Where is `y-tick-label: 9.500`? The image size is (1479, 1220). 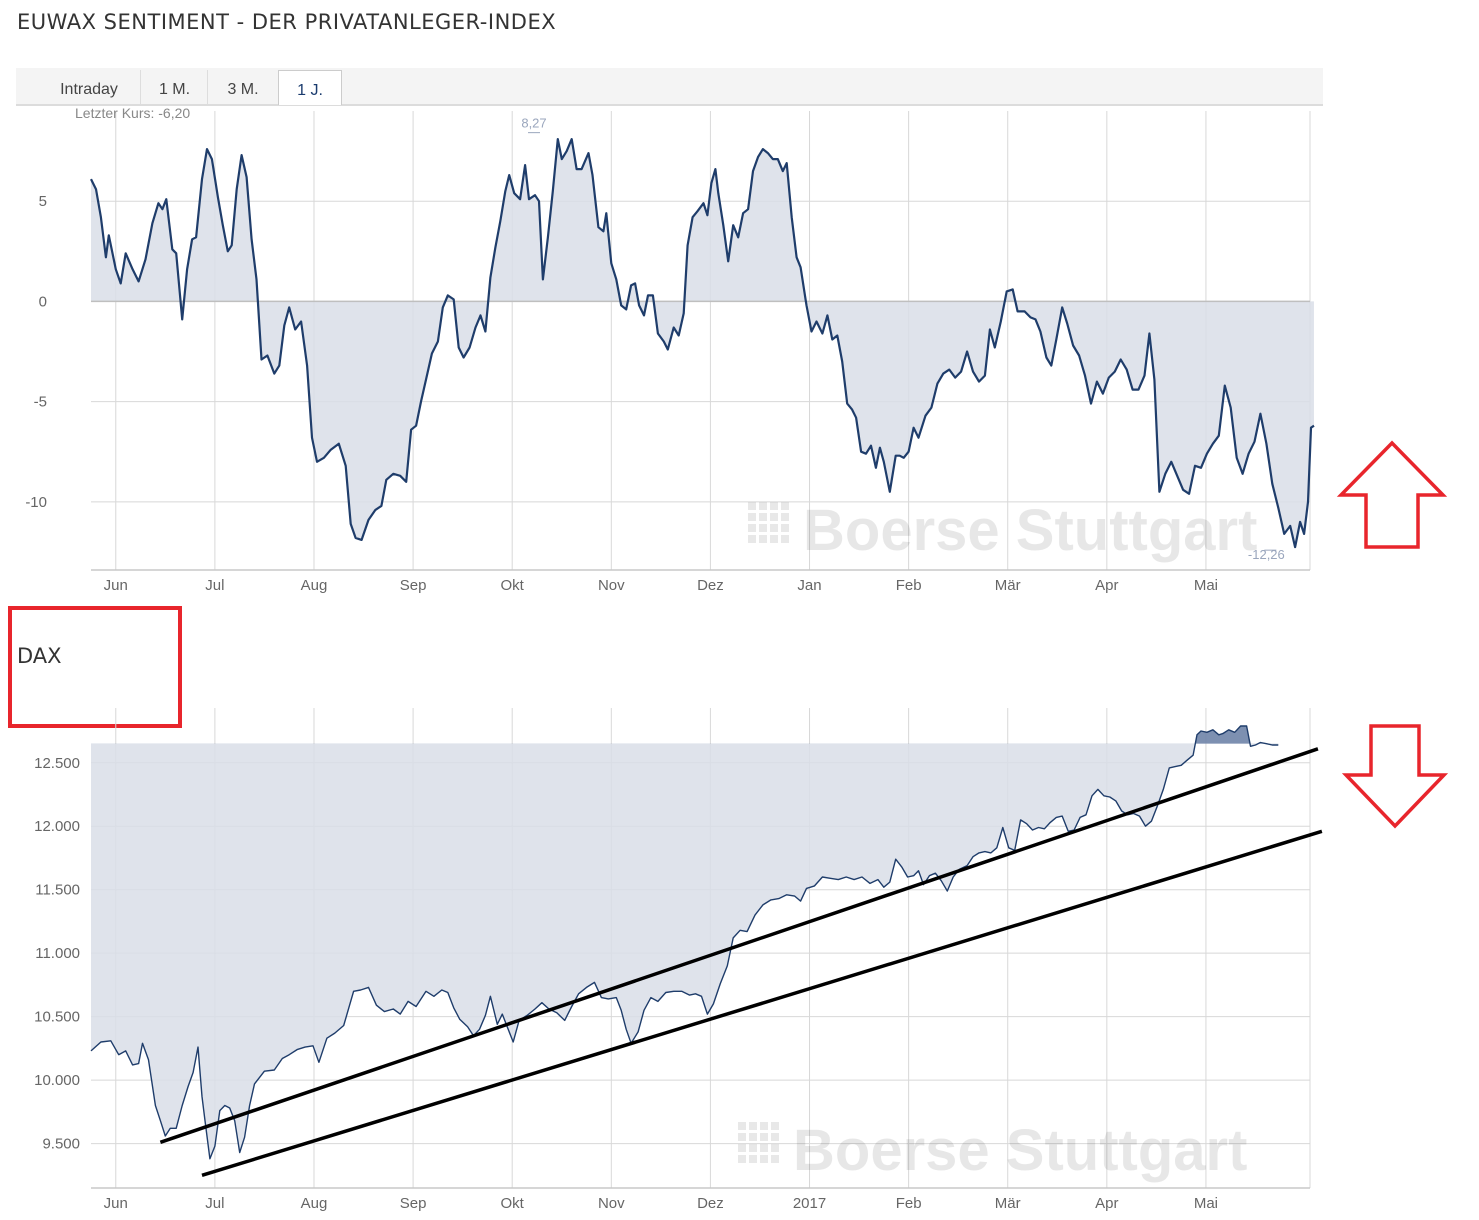 y-tick-label: 9.500 is located at coordinates (61, 1144).